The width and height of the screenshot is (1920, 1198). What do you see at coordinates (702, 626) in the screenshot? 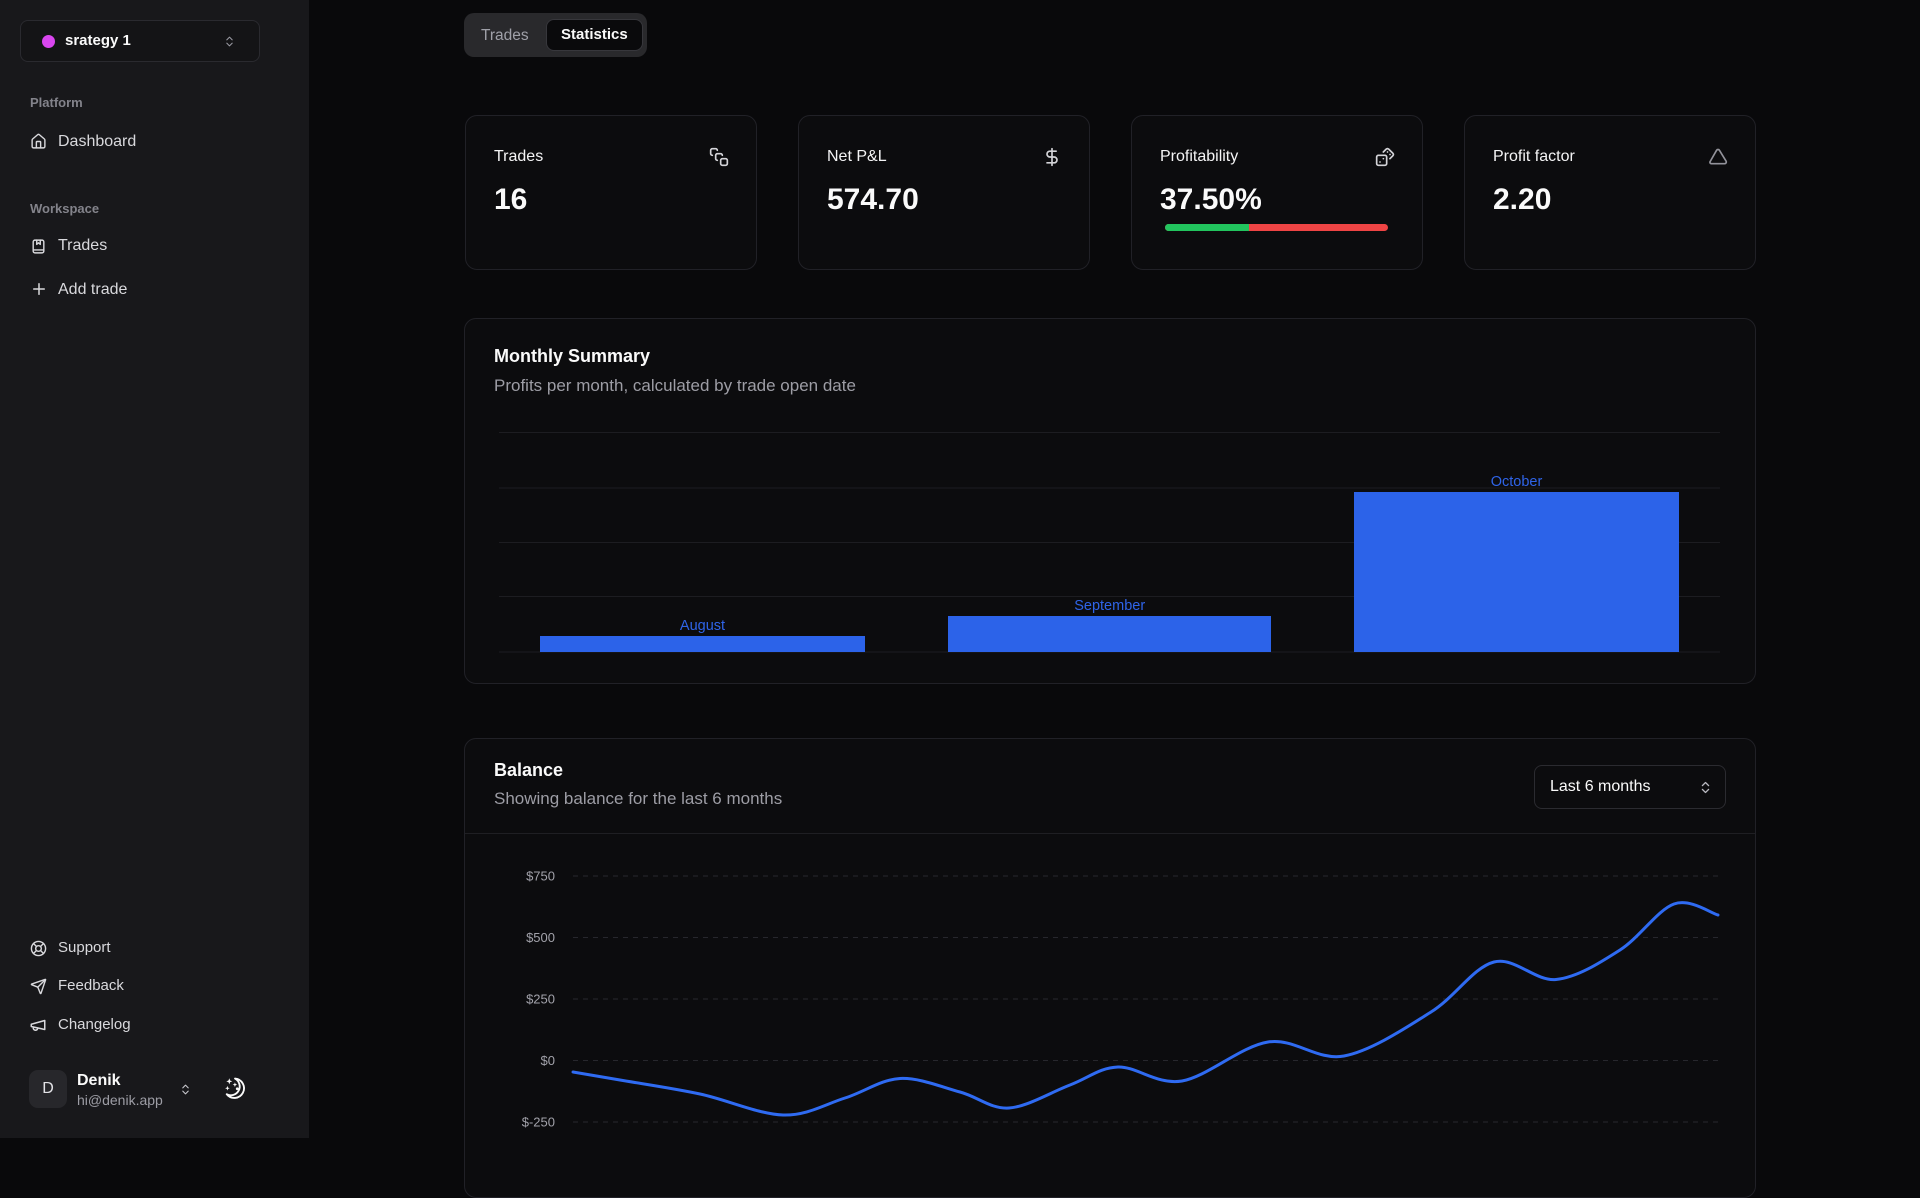
I see `svg-text: August` at bounding box center [702, 626].